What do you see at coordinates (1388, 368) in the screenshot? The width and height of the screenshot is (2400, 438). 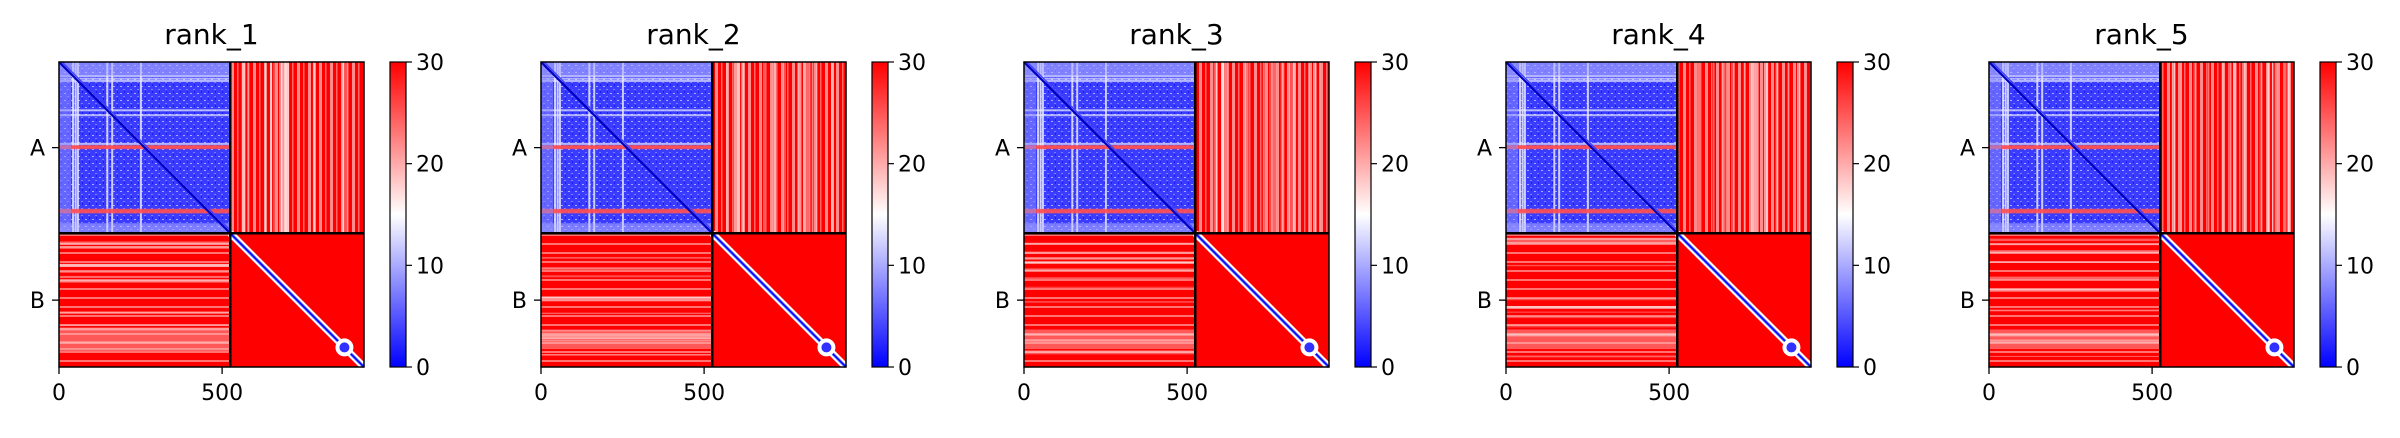 I see `colorbar-tick-label: 0` at bounding box center [1388, 368].